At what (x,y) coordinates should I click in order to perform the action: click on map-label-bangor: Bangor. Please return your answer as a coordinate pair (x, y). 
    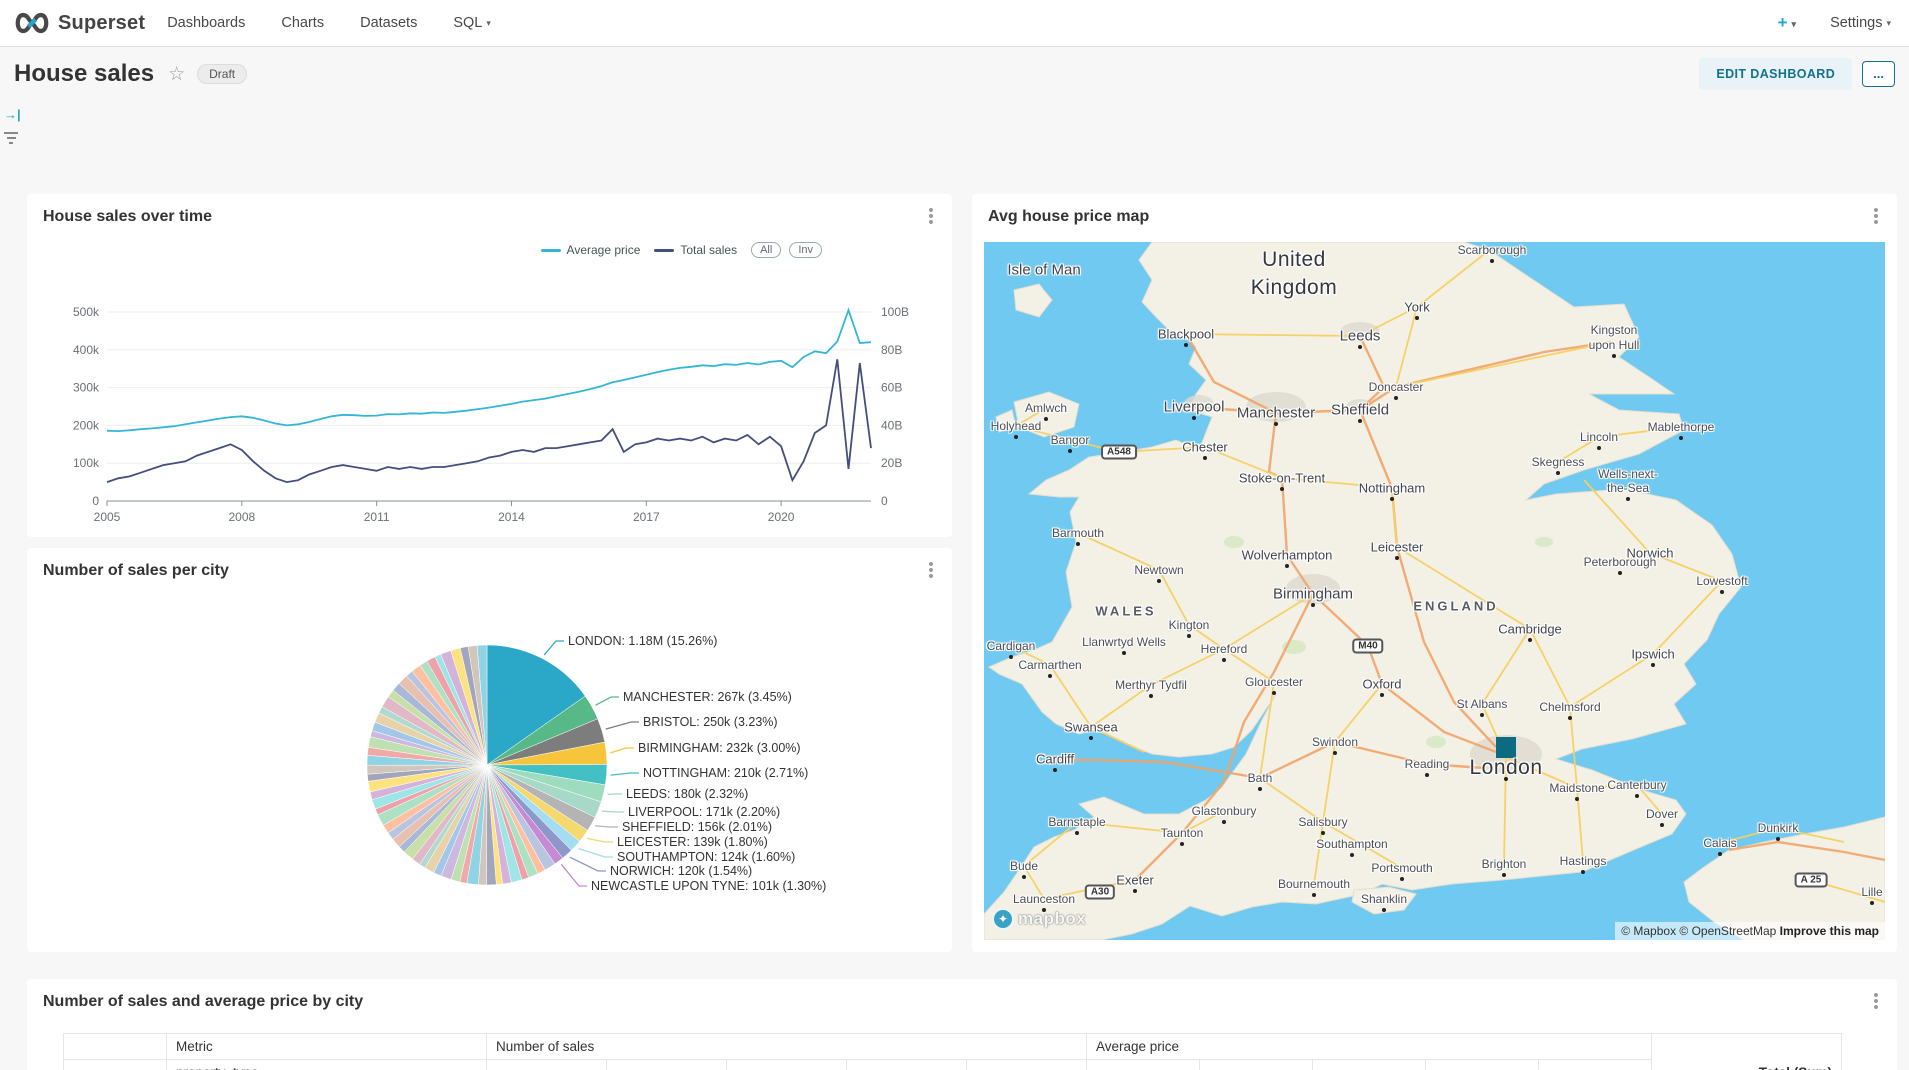
    Looking at the image, I should click on (1070, 440).